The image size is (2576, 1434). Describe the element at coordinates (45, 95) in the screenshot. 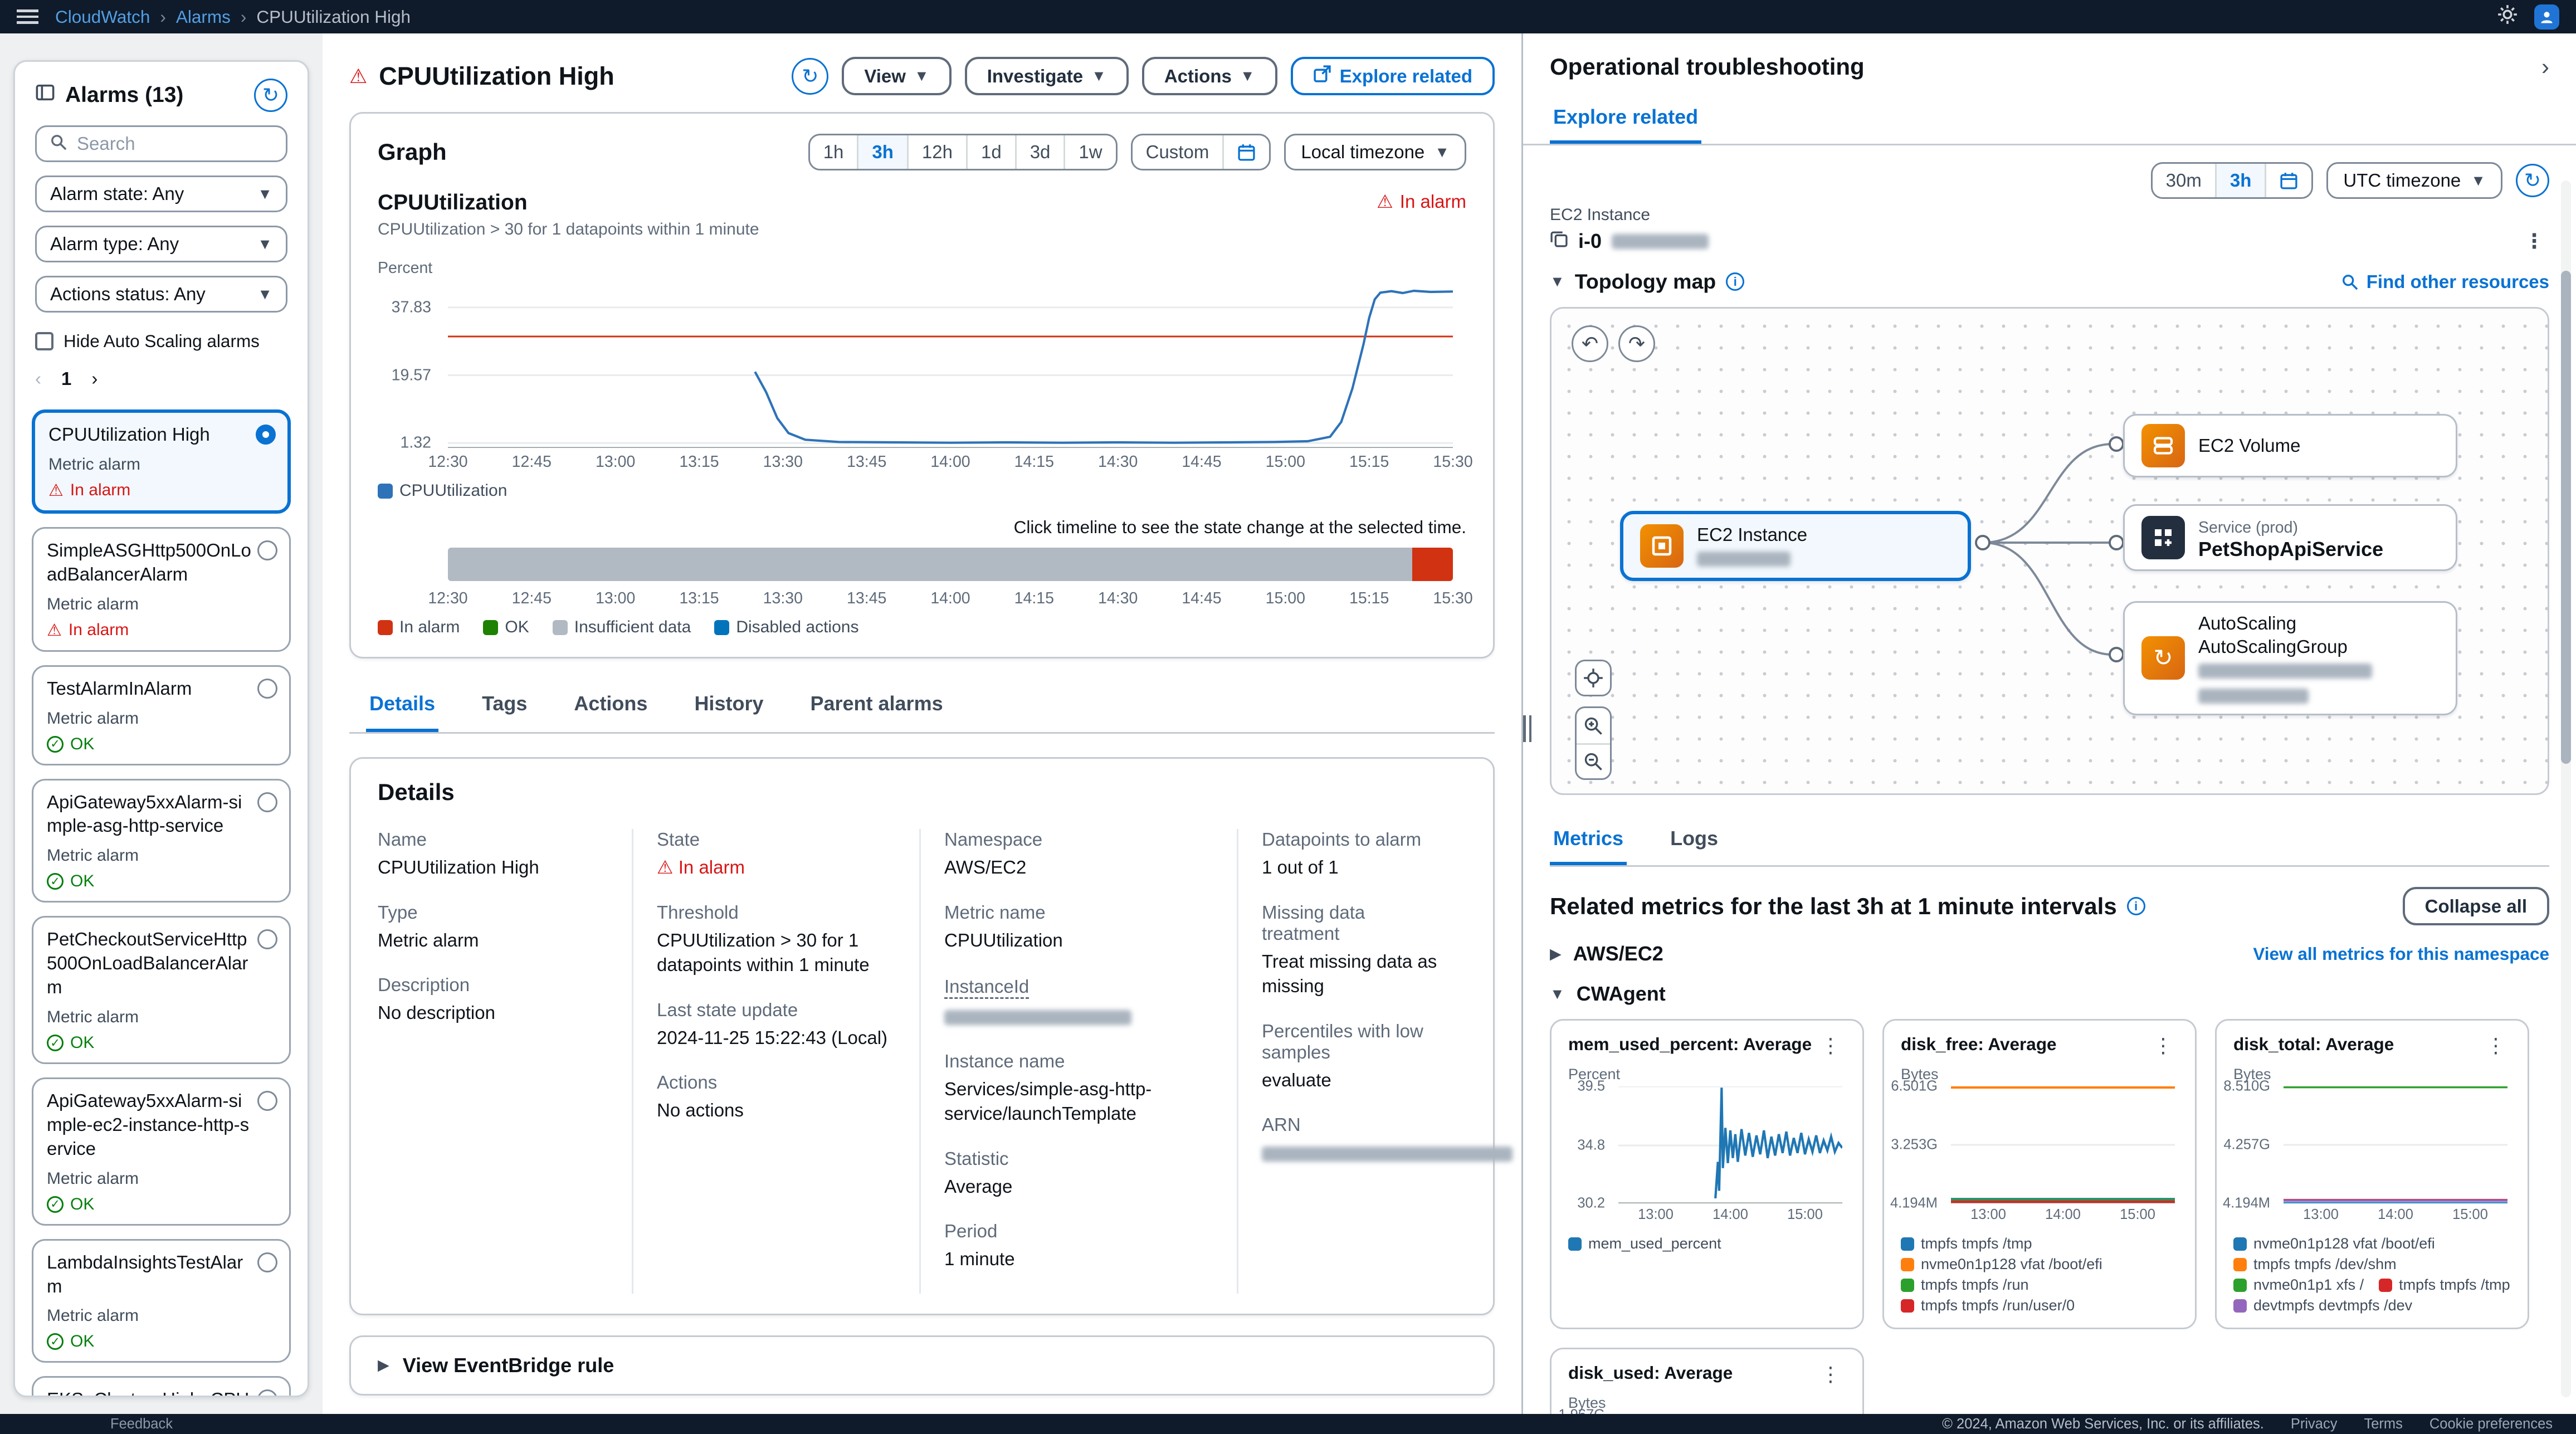

I see `close-panel-icon` at that location.